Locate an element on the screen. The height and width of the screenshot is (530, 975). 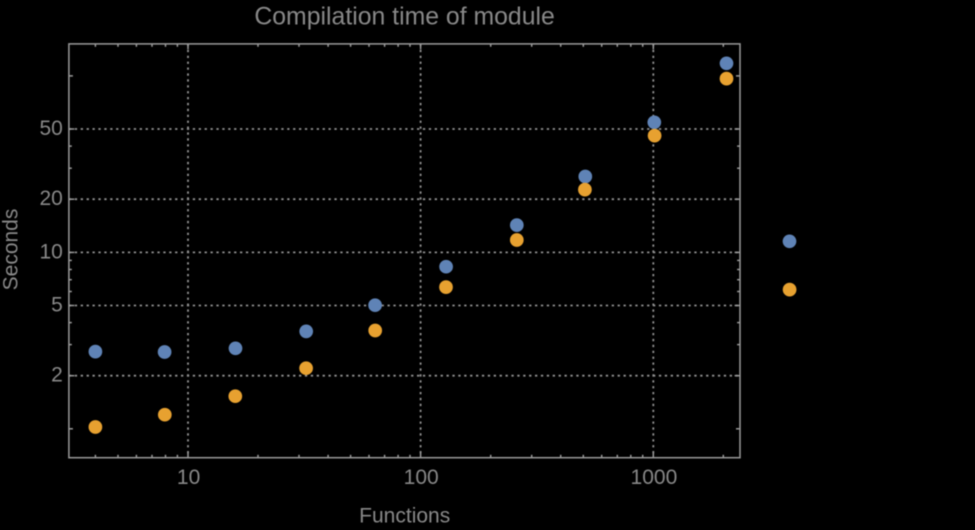
svg-text: Seconds is located at coordinates (11, 250).